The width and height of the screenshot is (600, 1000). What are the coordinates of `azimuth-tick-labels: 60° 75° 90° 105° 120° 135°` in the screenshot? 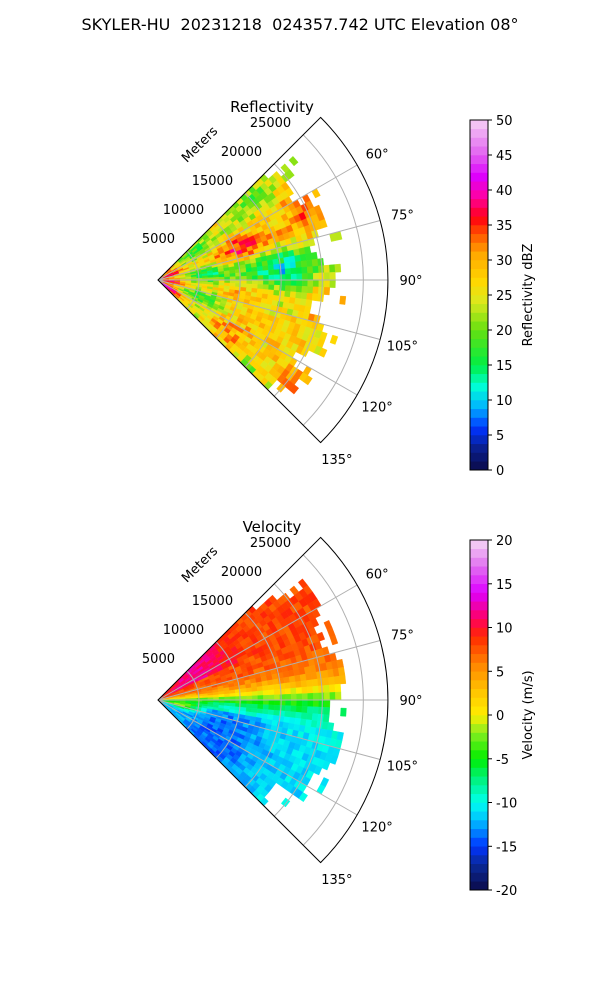 It's located at (371, 308).